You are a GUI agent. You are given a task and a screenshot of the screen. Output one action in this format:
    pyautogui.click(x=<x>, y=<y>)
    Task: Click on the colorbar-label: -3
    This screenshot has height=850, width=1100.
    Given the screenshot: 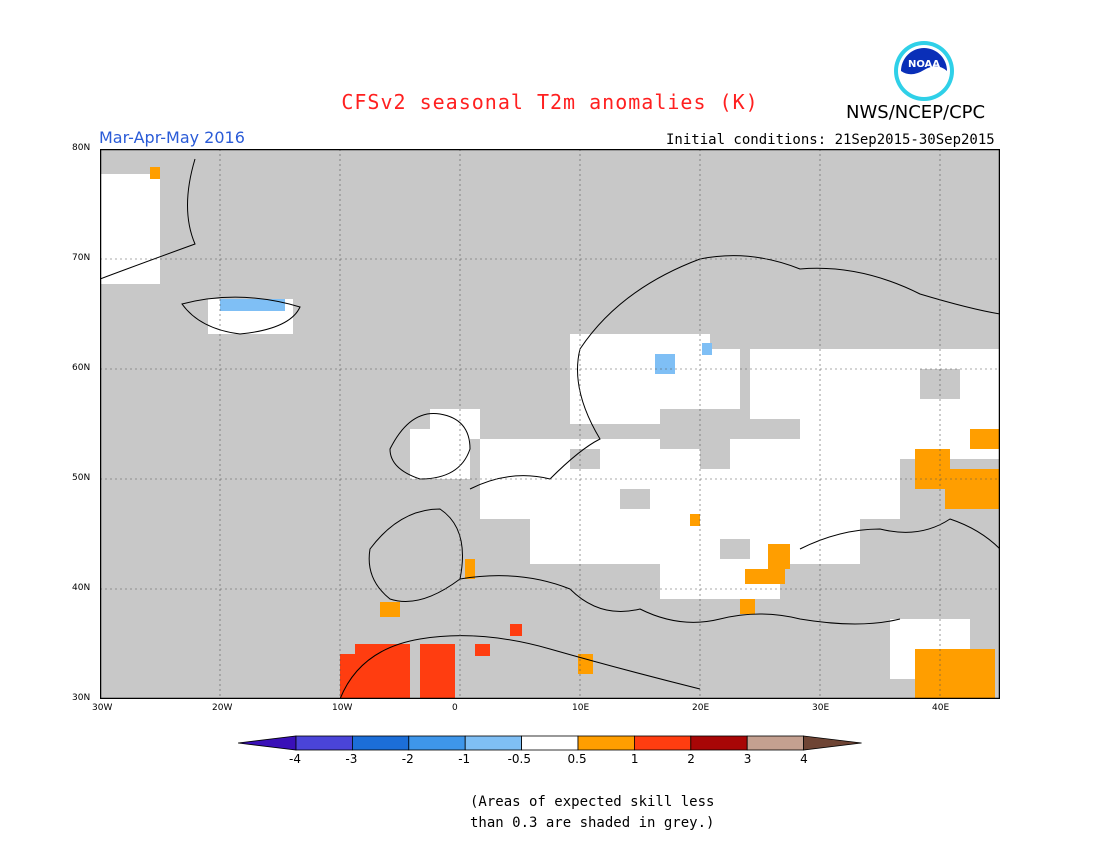 What is the action you would take?
    pyautogui.click(x=351, y=759)
    